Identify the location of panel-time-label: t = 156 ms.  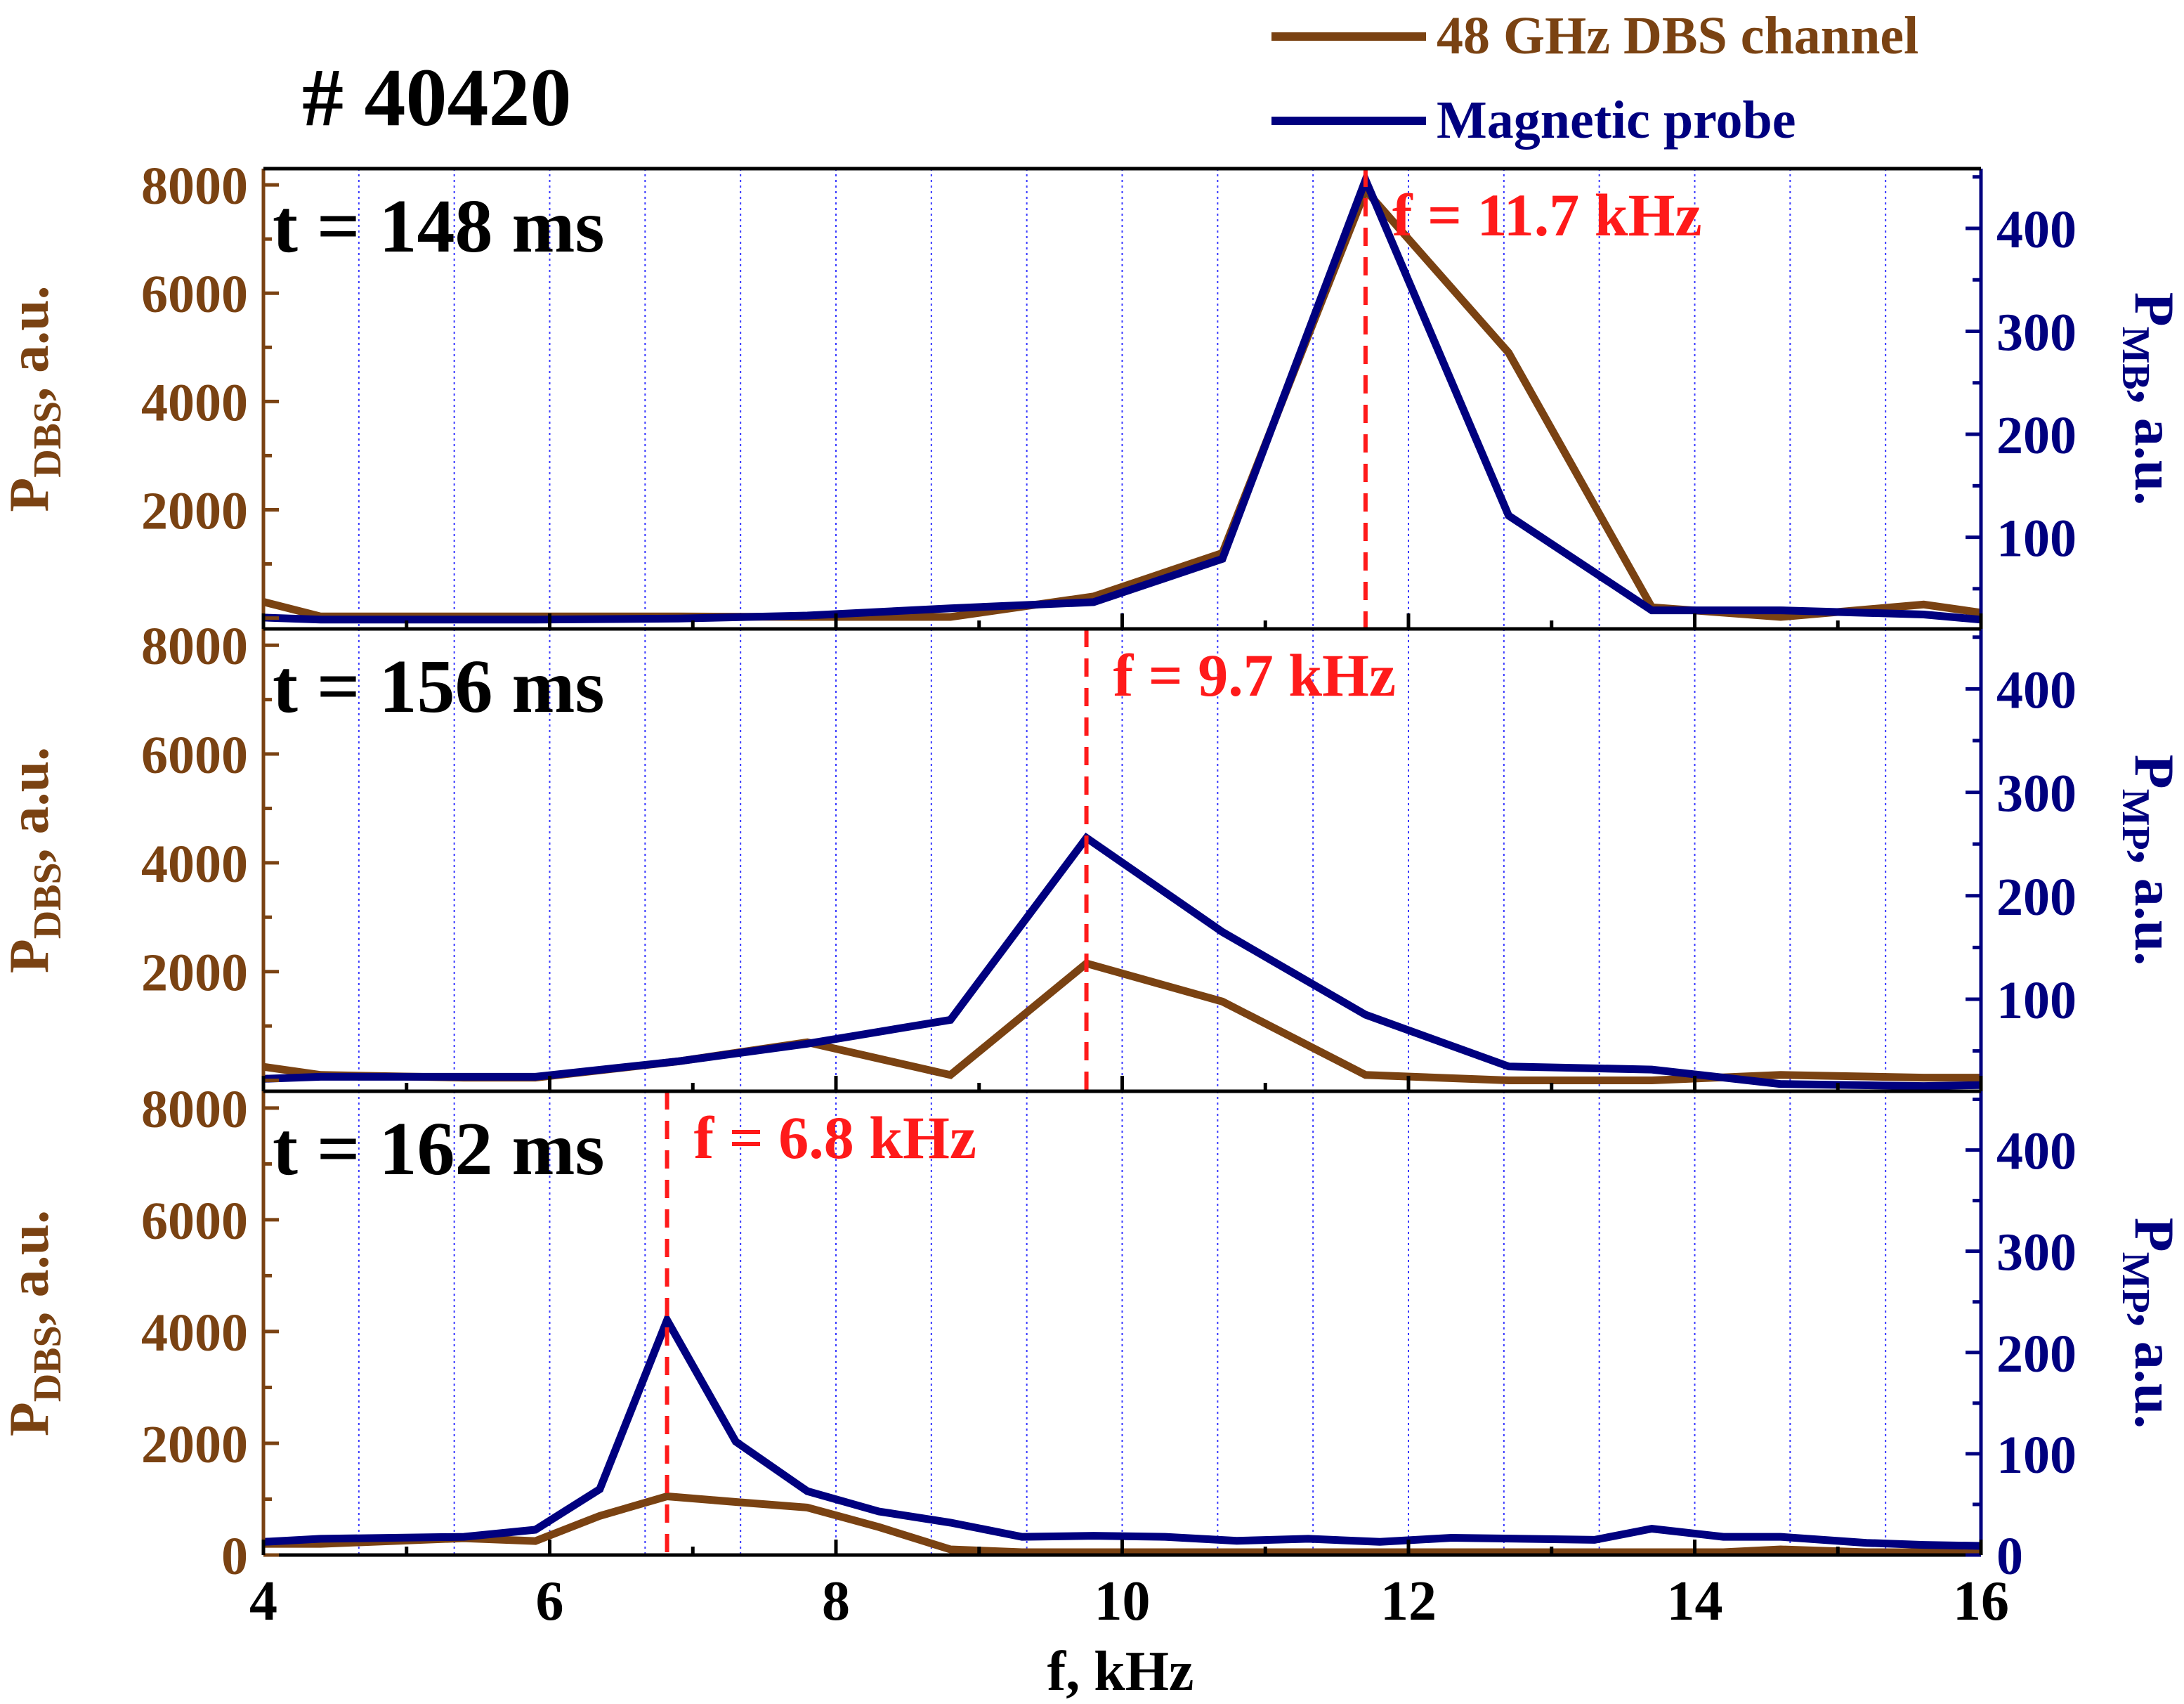
(439, 687).